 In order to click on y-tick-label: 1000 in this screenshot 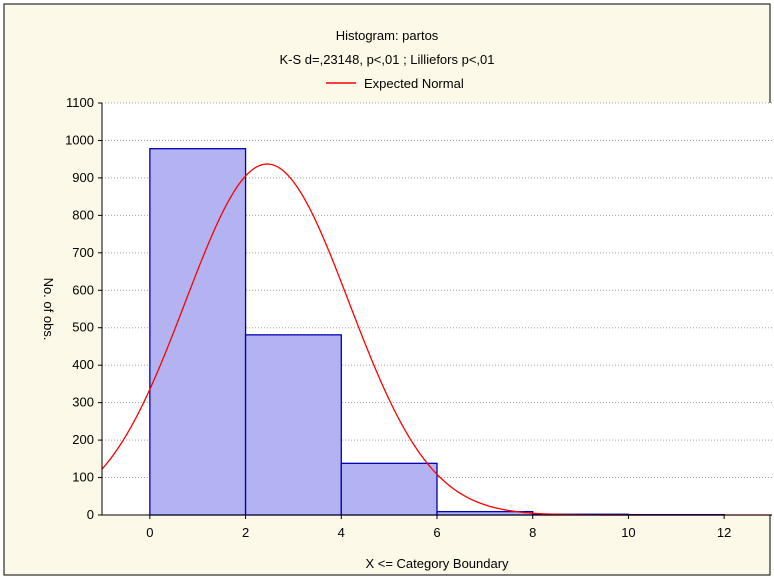, I will do `click(79, 139)`.